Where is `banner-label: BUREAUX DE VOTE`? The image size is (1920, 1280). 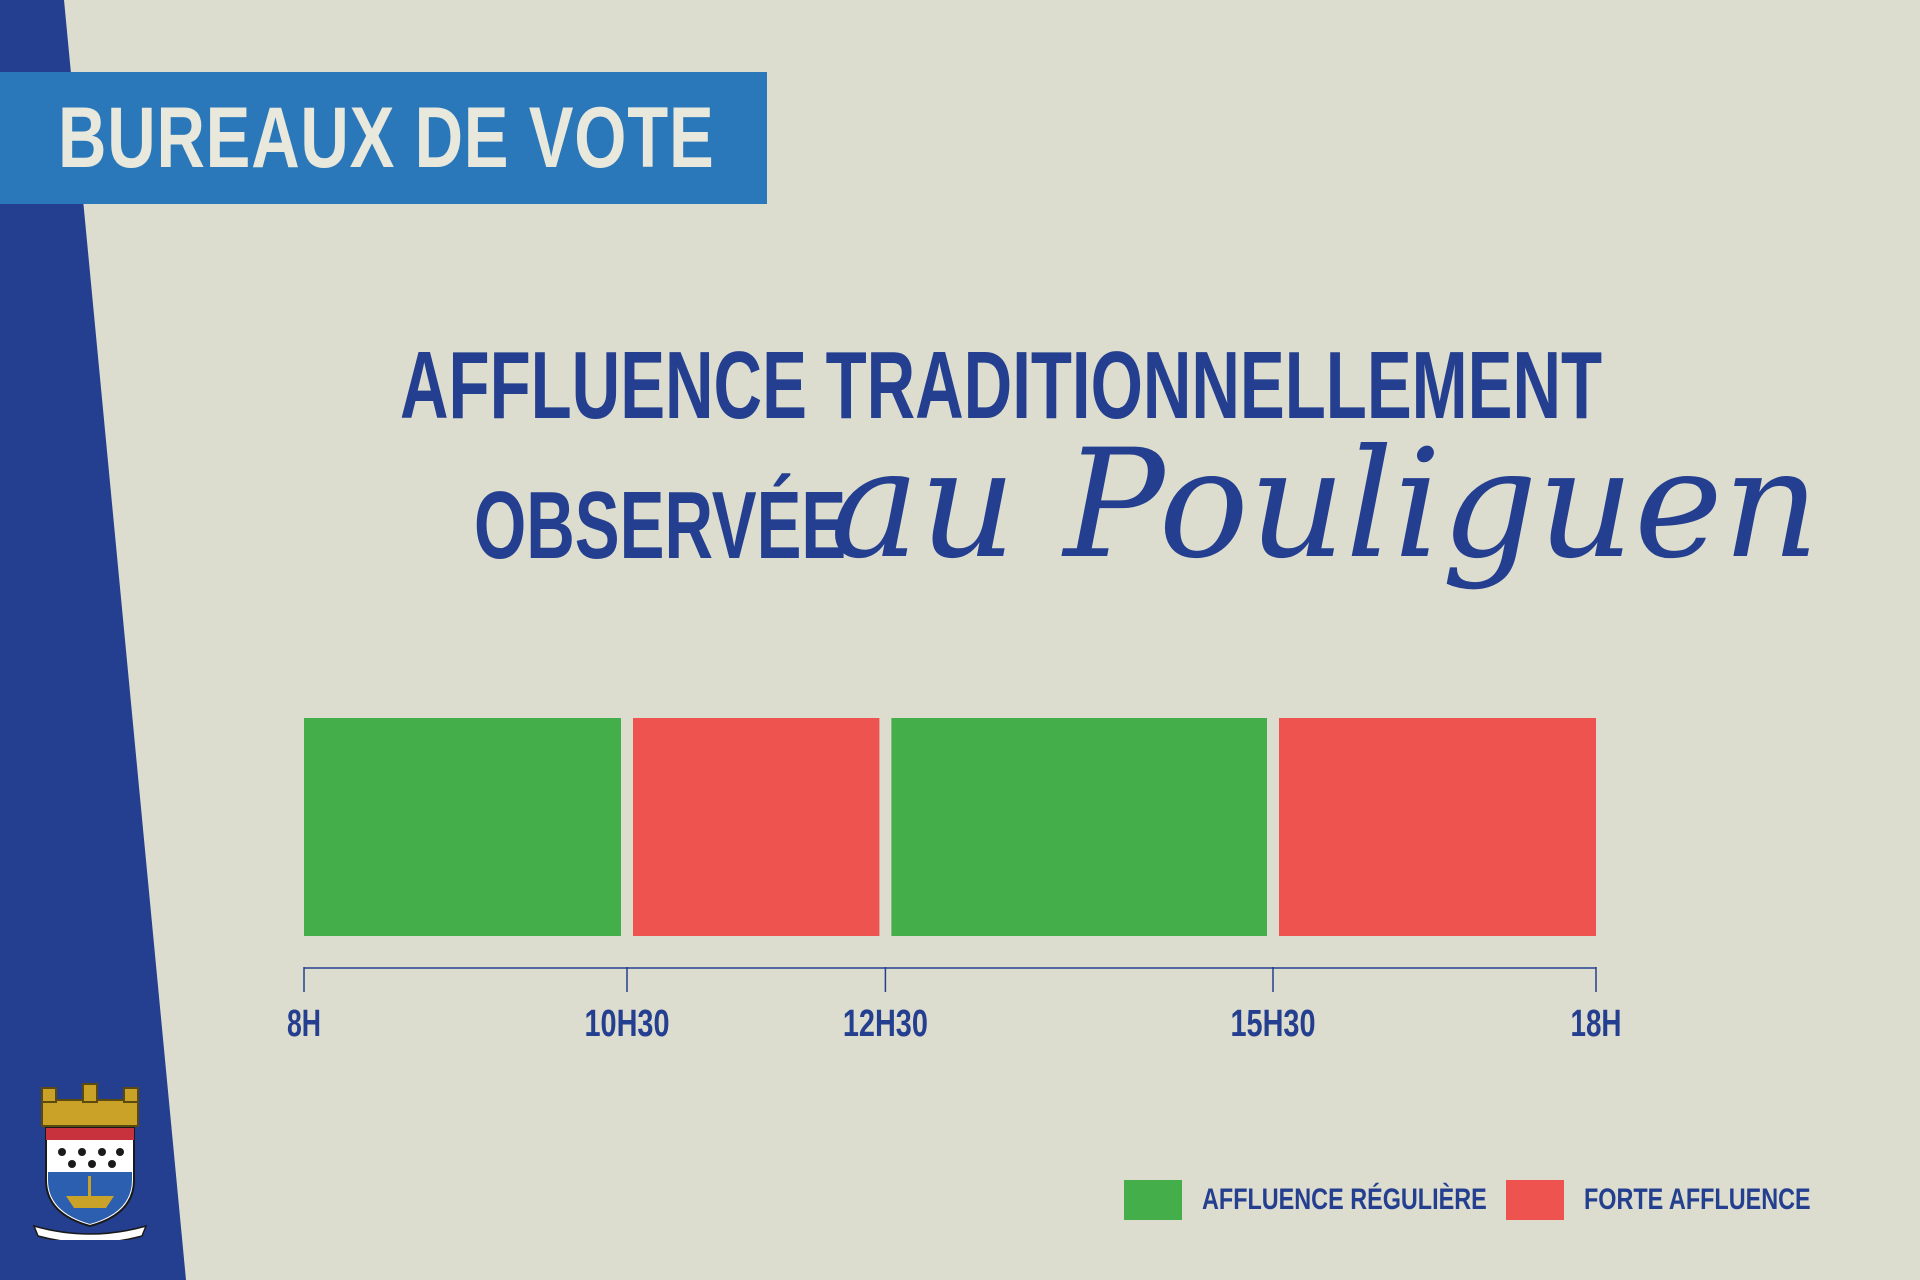
banner-label: BUREAUX DE VOTE is located at coordinates (386, 138).